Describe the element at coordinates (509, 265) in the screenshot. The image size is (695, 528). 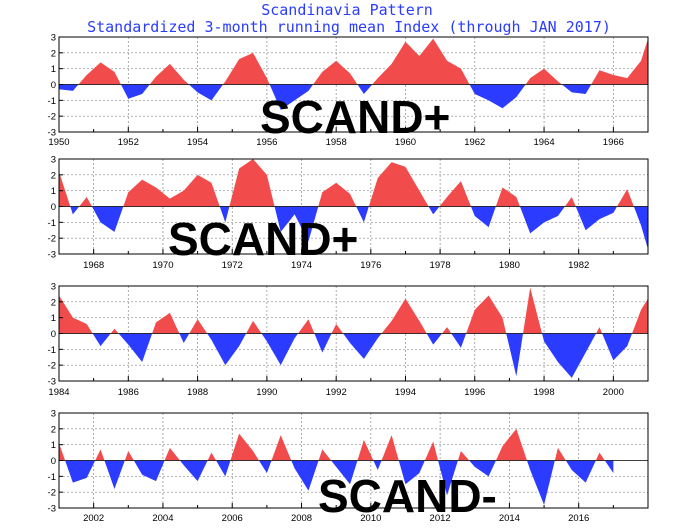
I see `x-tick-label: 1980` at that location.